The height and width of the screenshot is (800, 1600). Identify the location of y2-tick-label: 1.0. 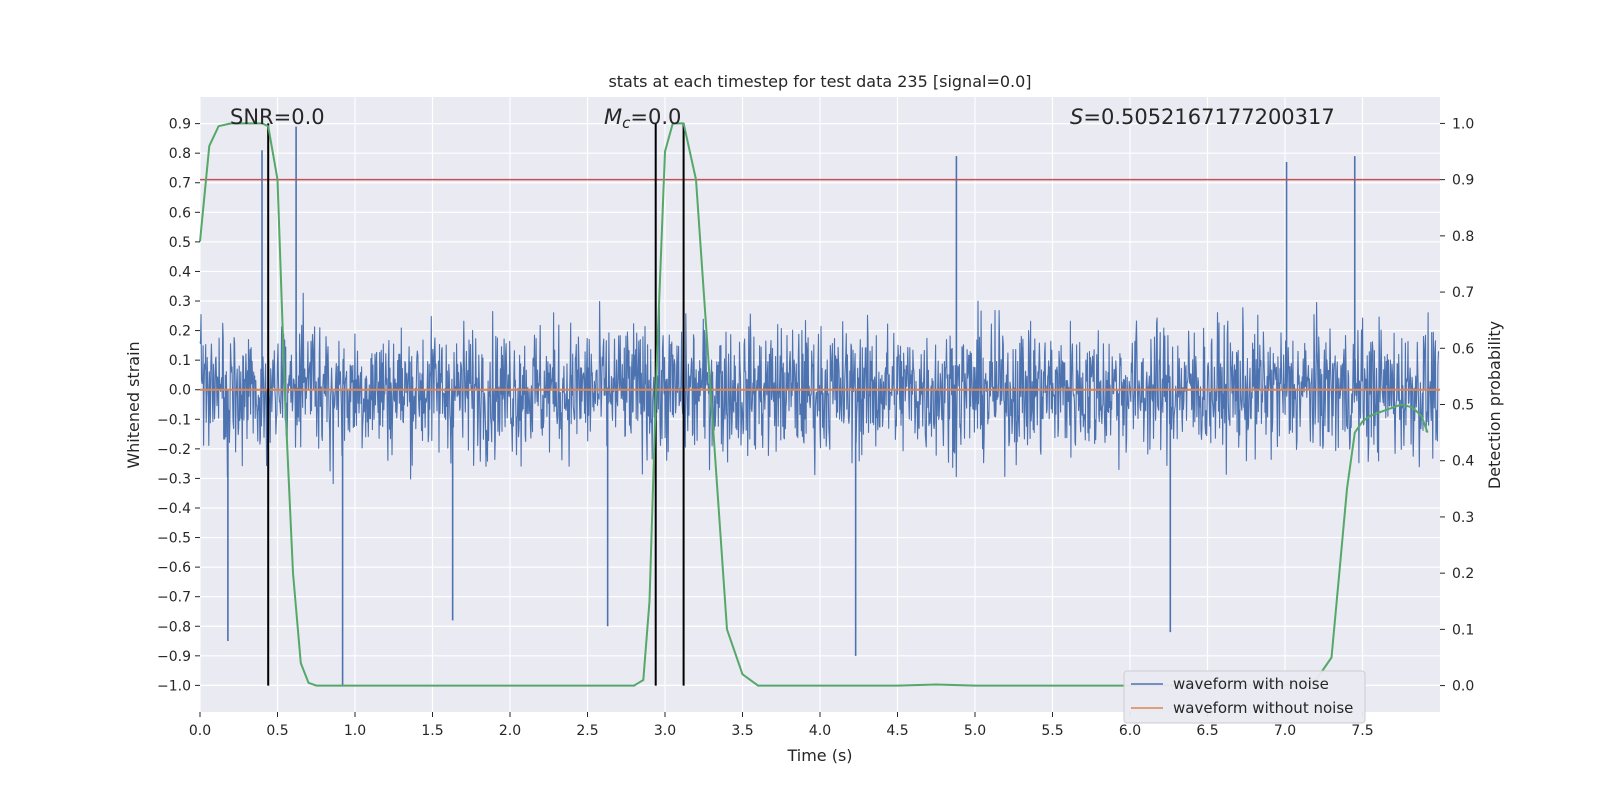
(1463, 124).